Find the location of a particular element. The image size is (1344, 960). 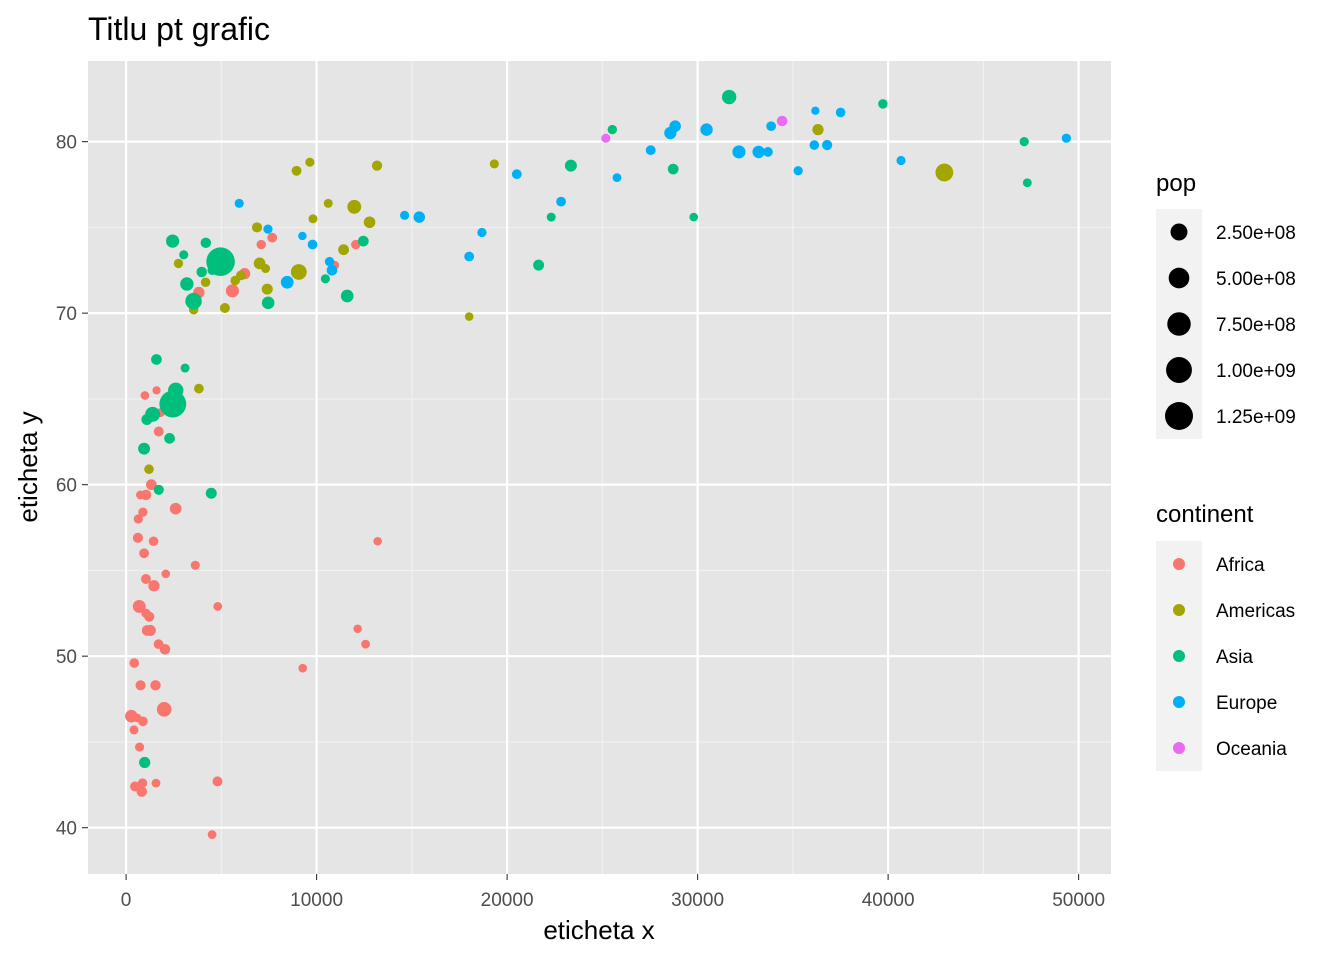

chart-title: Titlu pt grafic is located at coordinates (179, 29).